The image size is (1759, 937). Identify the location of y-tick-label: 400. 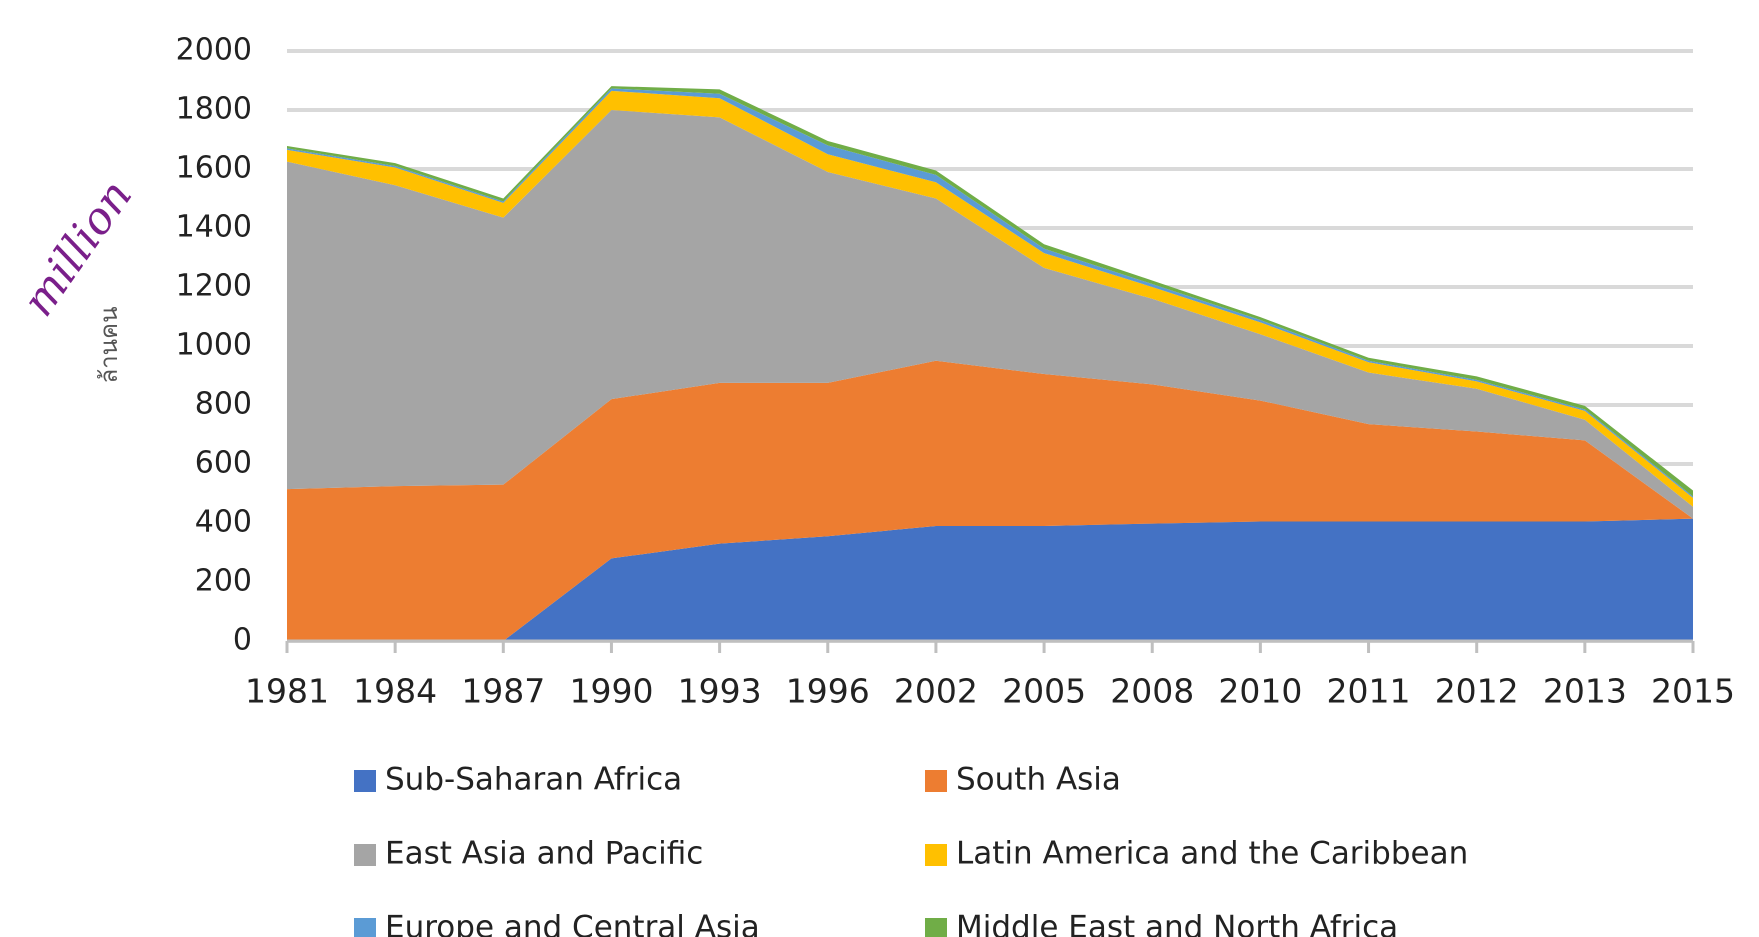
(223, 522).